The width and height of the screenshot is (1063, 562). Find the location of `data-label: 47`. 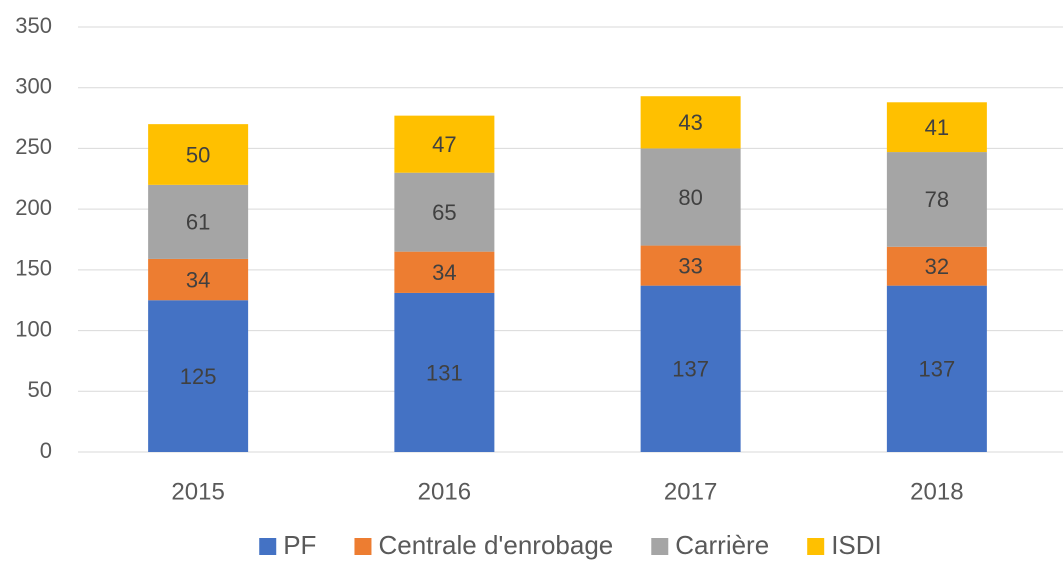

data-label: 47 is located at coordinates (444, 144).